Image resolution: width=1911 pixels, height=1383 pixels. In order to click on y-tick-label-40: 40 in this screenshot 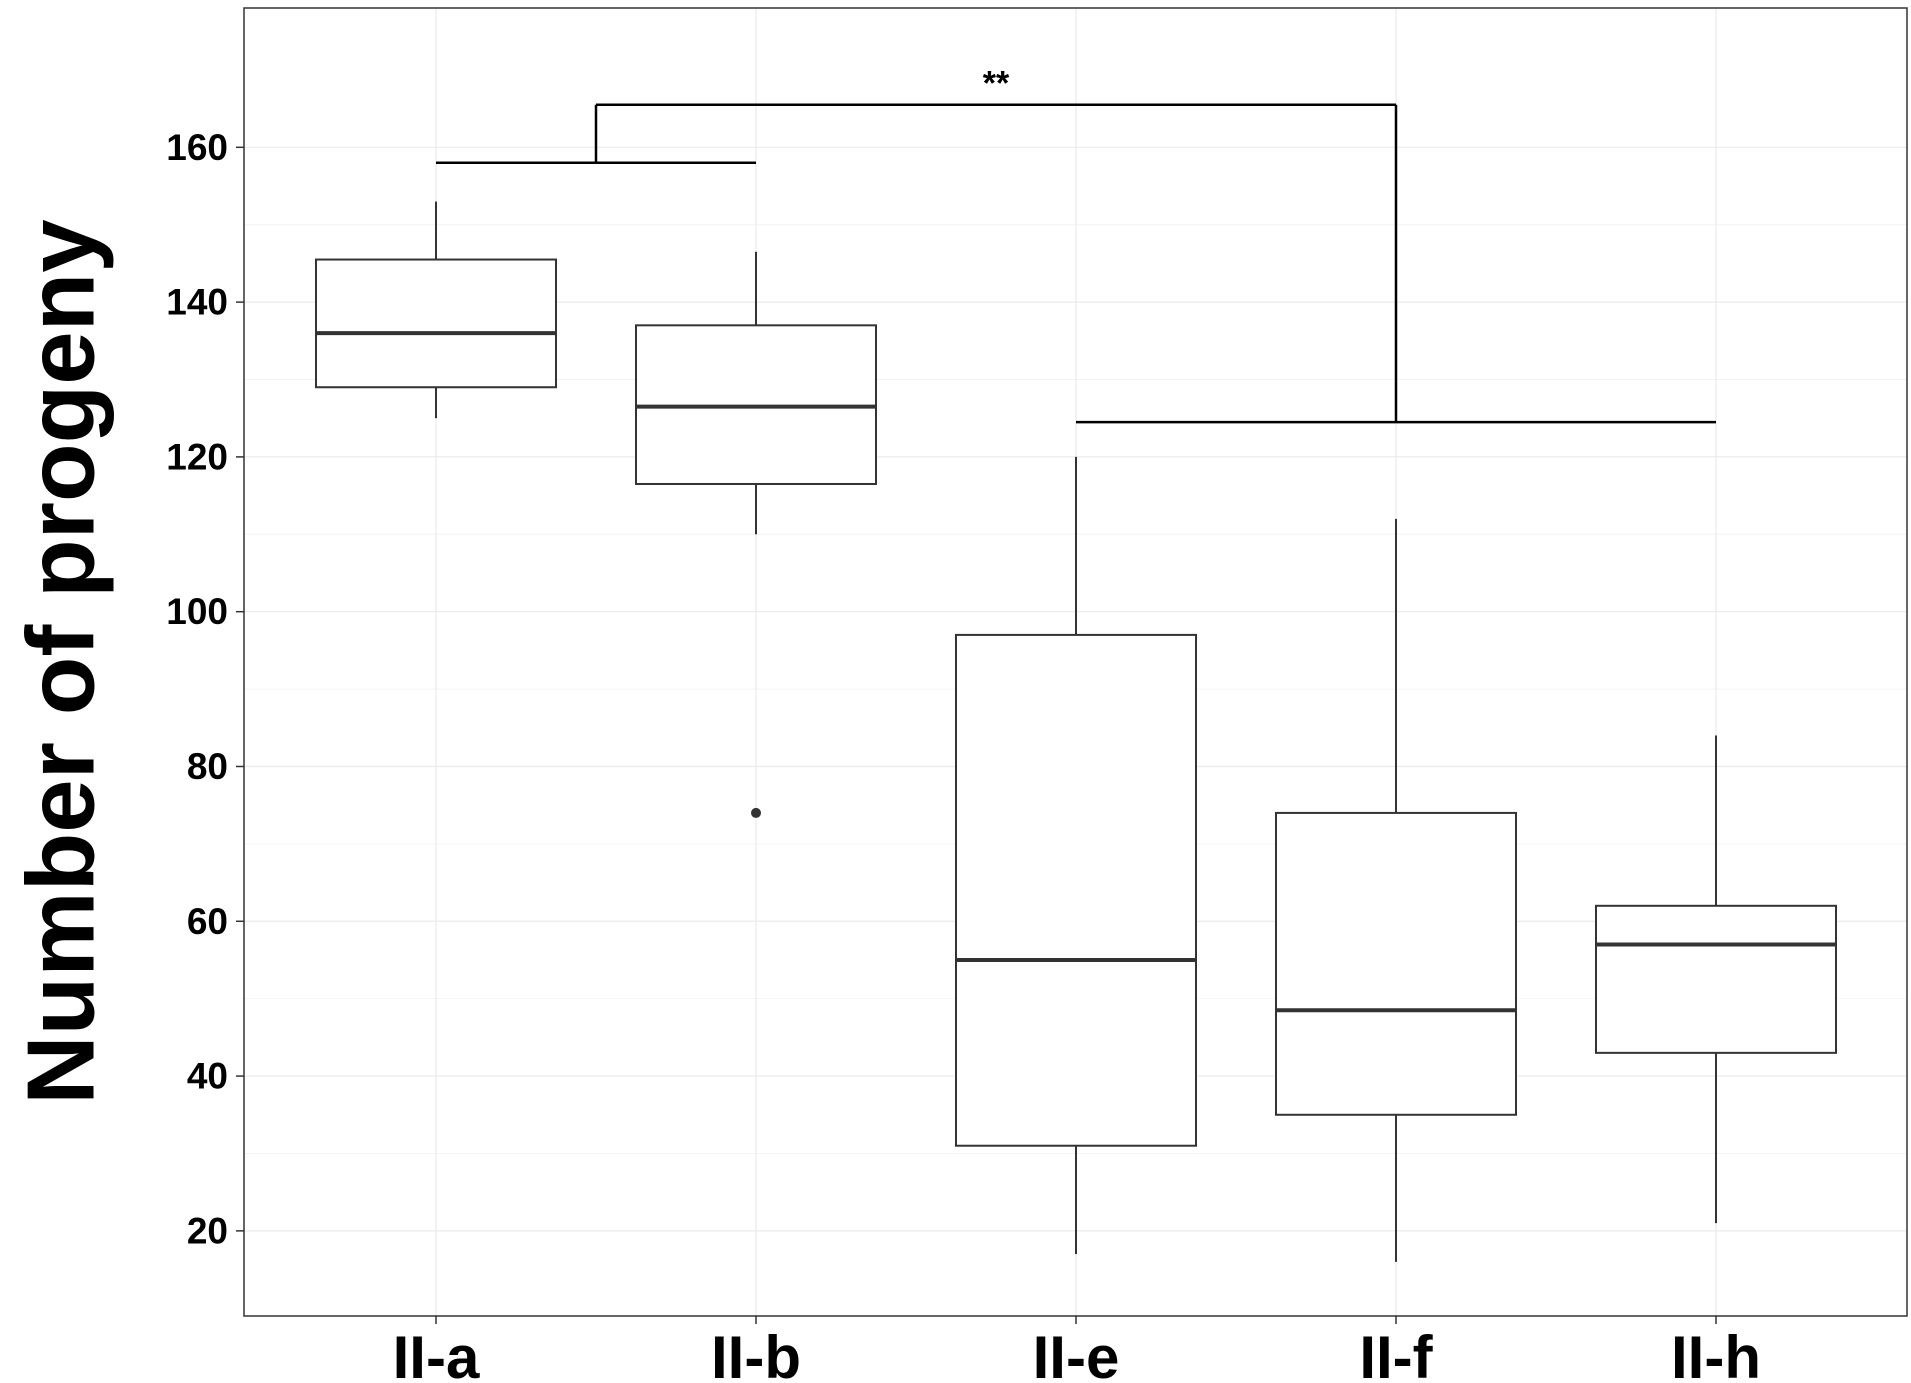, I will do `click(207, 1076)`.